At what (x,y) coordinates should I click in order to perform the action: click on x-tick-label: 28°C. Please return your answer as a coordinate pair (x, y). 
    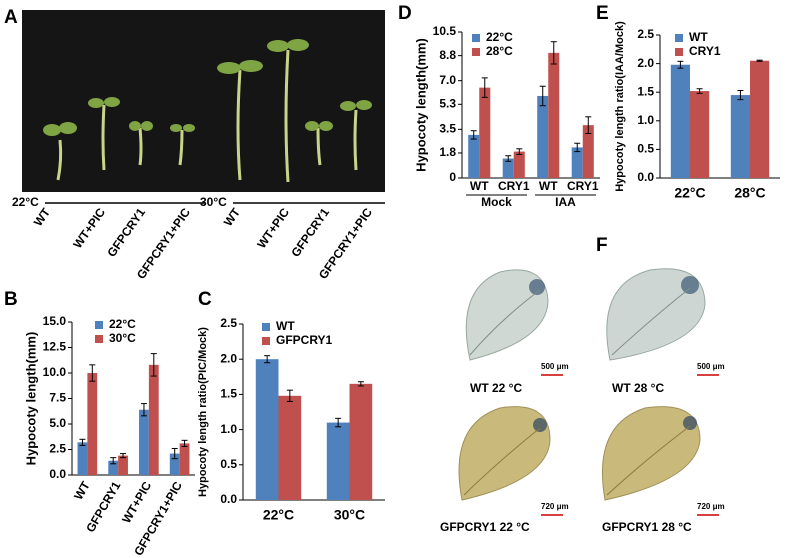
    Looking at the image, I should click on (749, 193).